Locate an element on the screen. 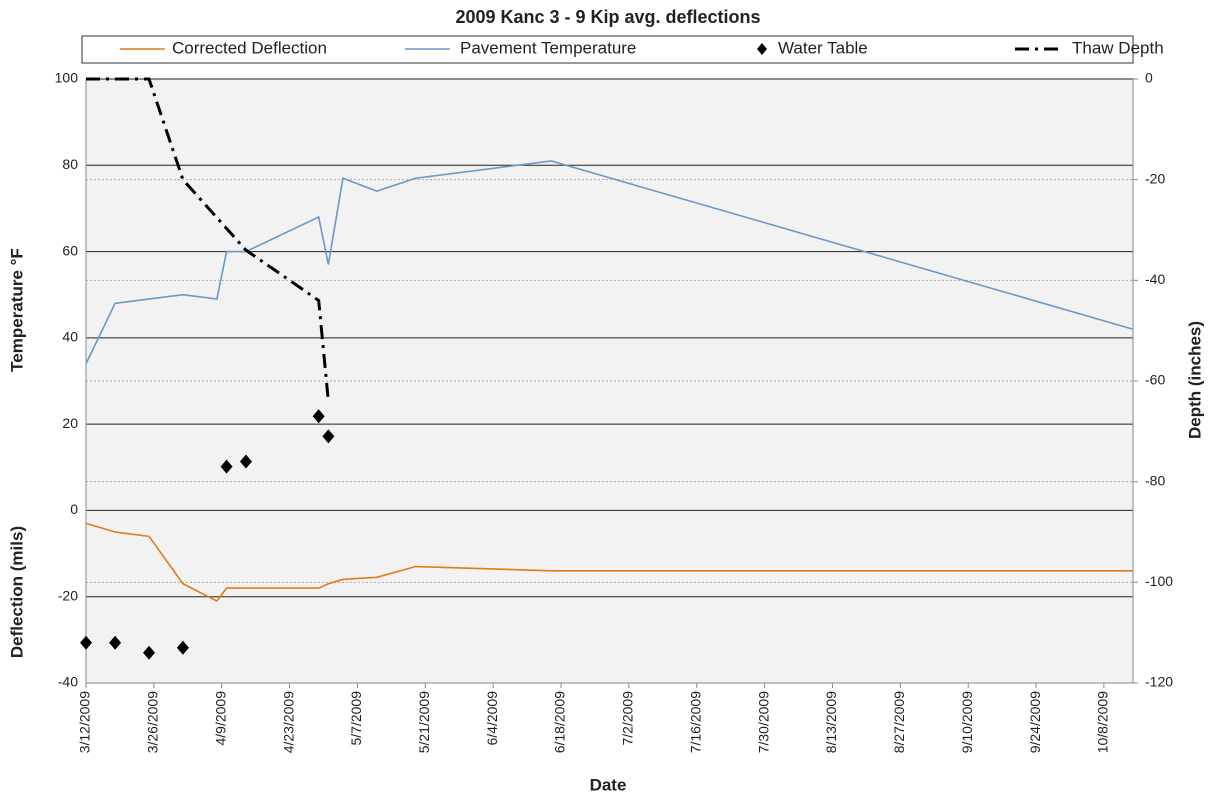  x-tick-label: 8/27/2009 is located at coordinates (899, 722).